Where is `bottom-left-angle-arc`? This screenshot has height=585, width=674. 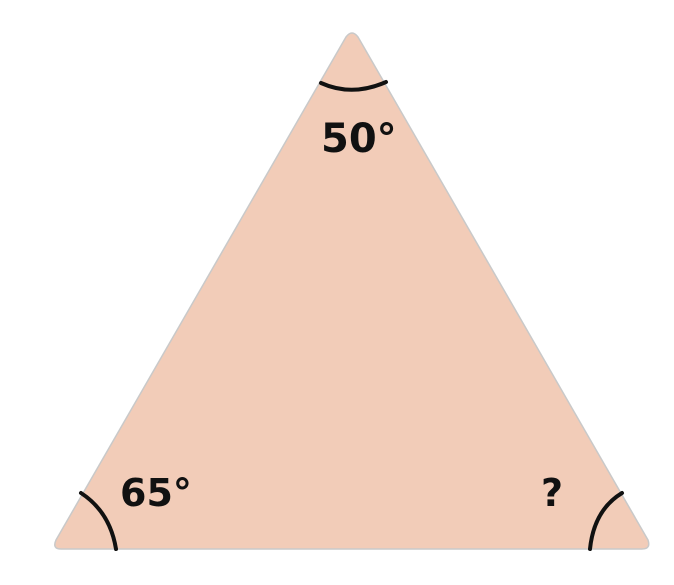
bottom-left-angle-arc is located at coordinates (98, 521).